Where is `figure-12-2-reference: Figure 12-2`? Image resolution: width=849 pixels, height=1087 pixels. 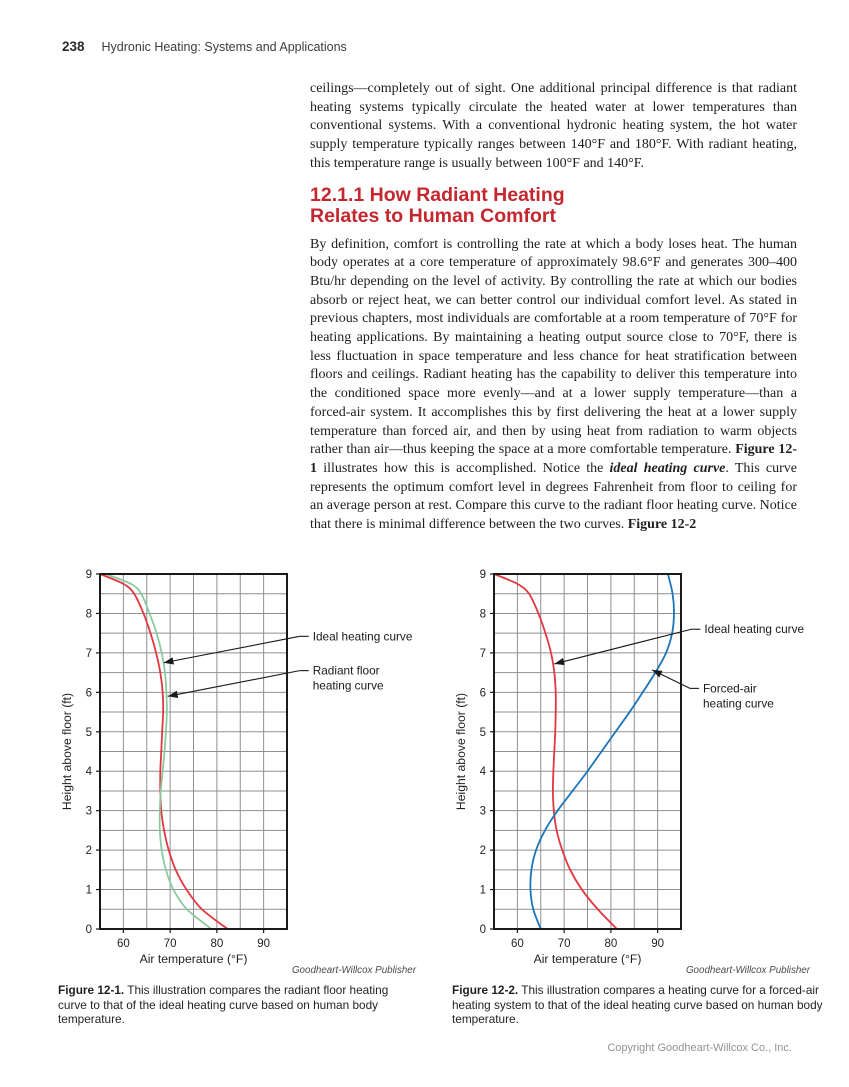 figure-12-2-reference: Figure 12-2 is located at coordinates (662, 525).